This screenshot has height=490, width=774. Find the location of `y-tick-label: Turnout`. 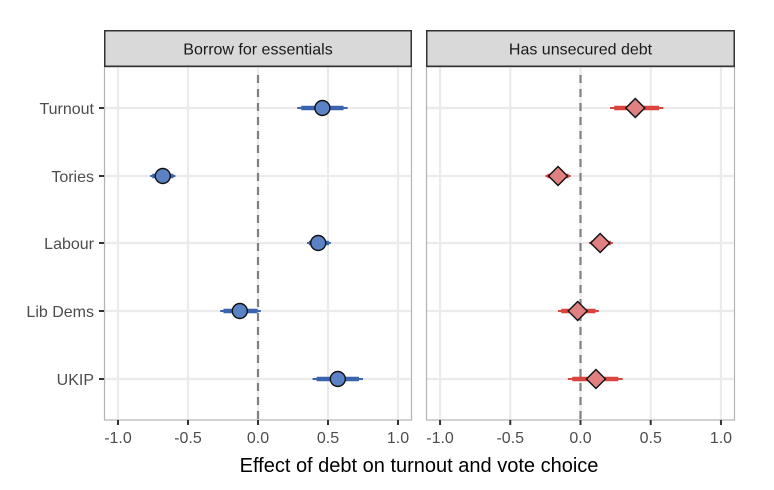

y-tick-label: Turnout is located at coordinates (66, 109).